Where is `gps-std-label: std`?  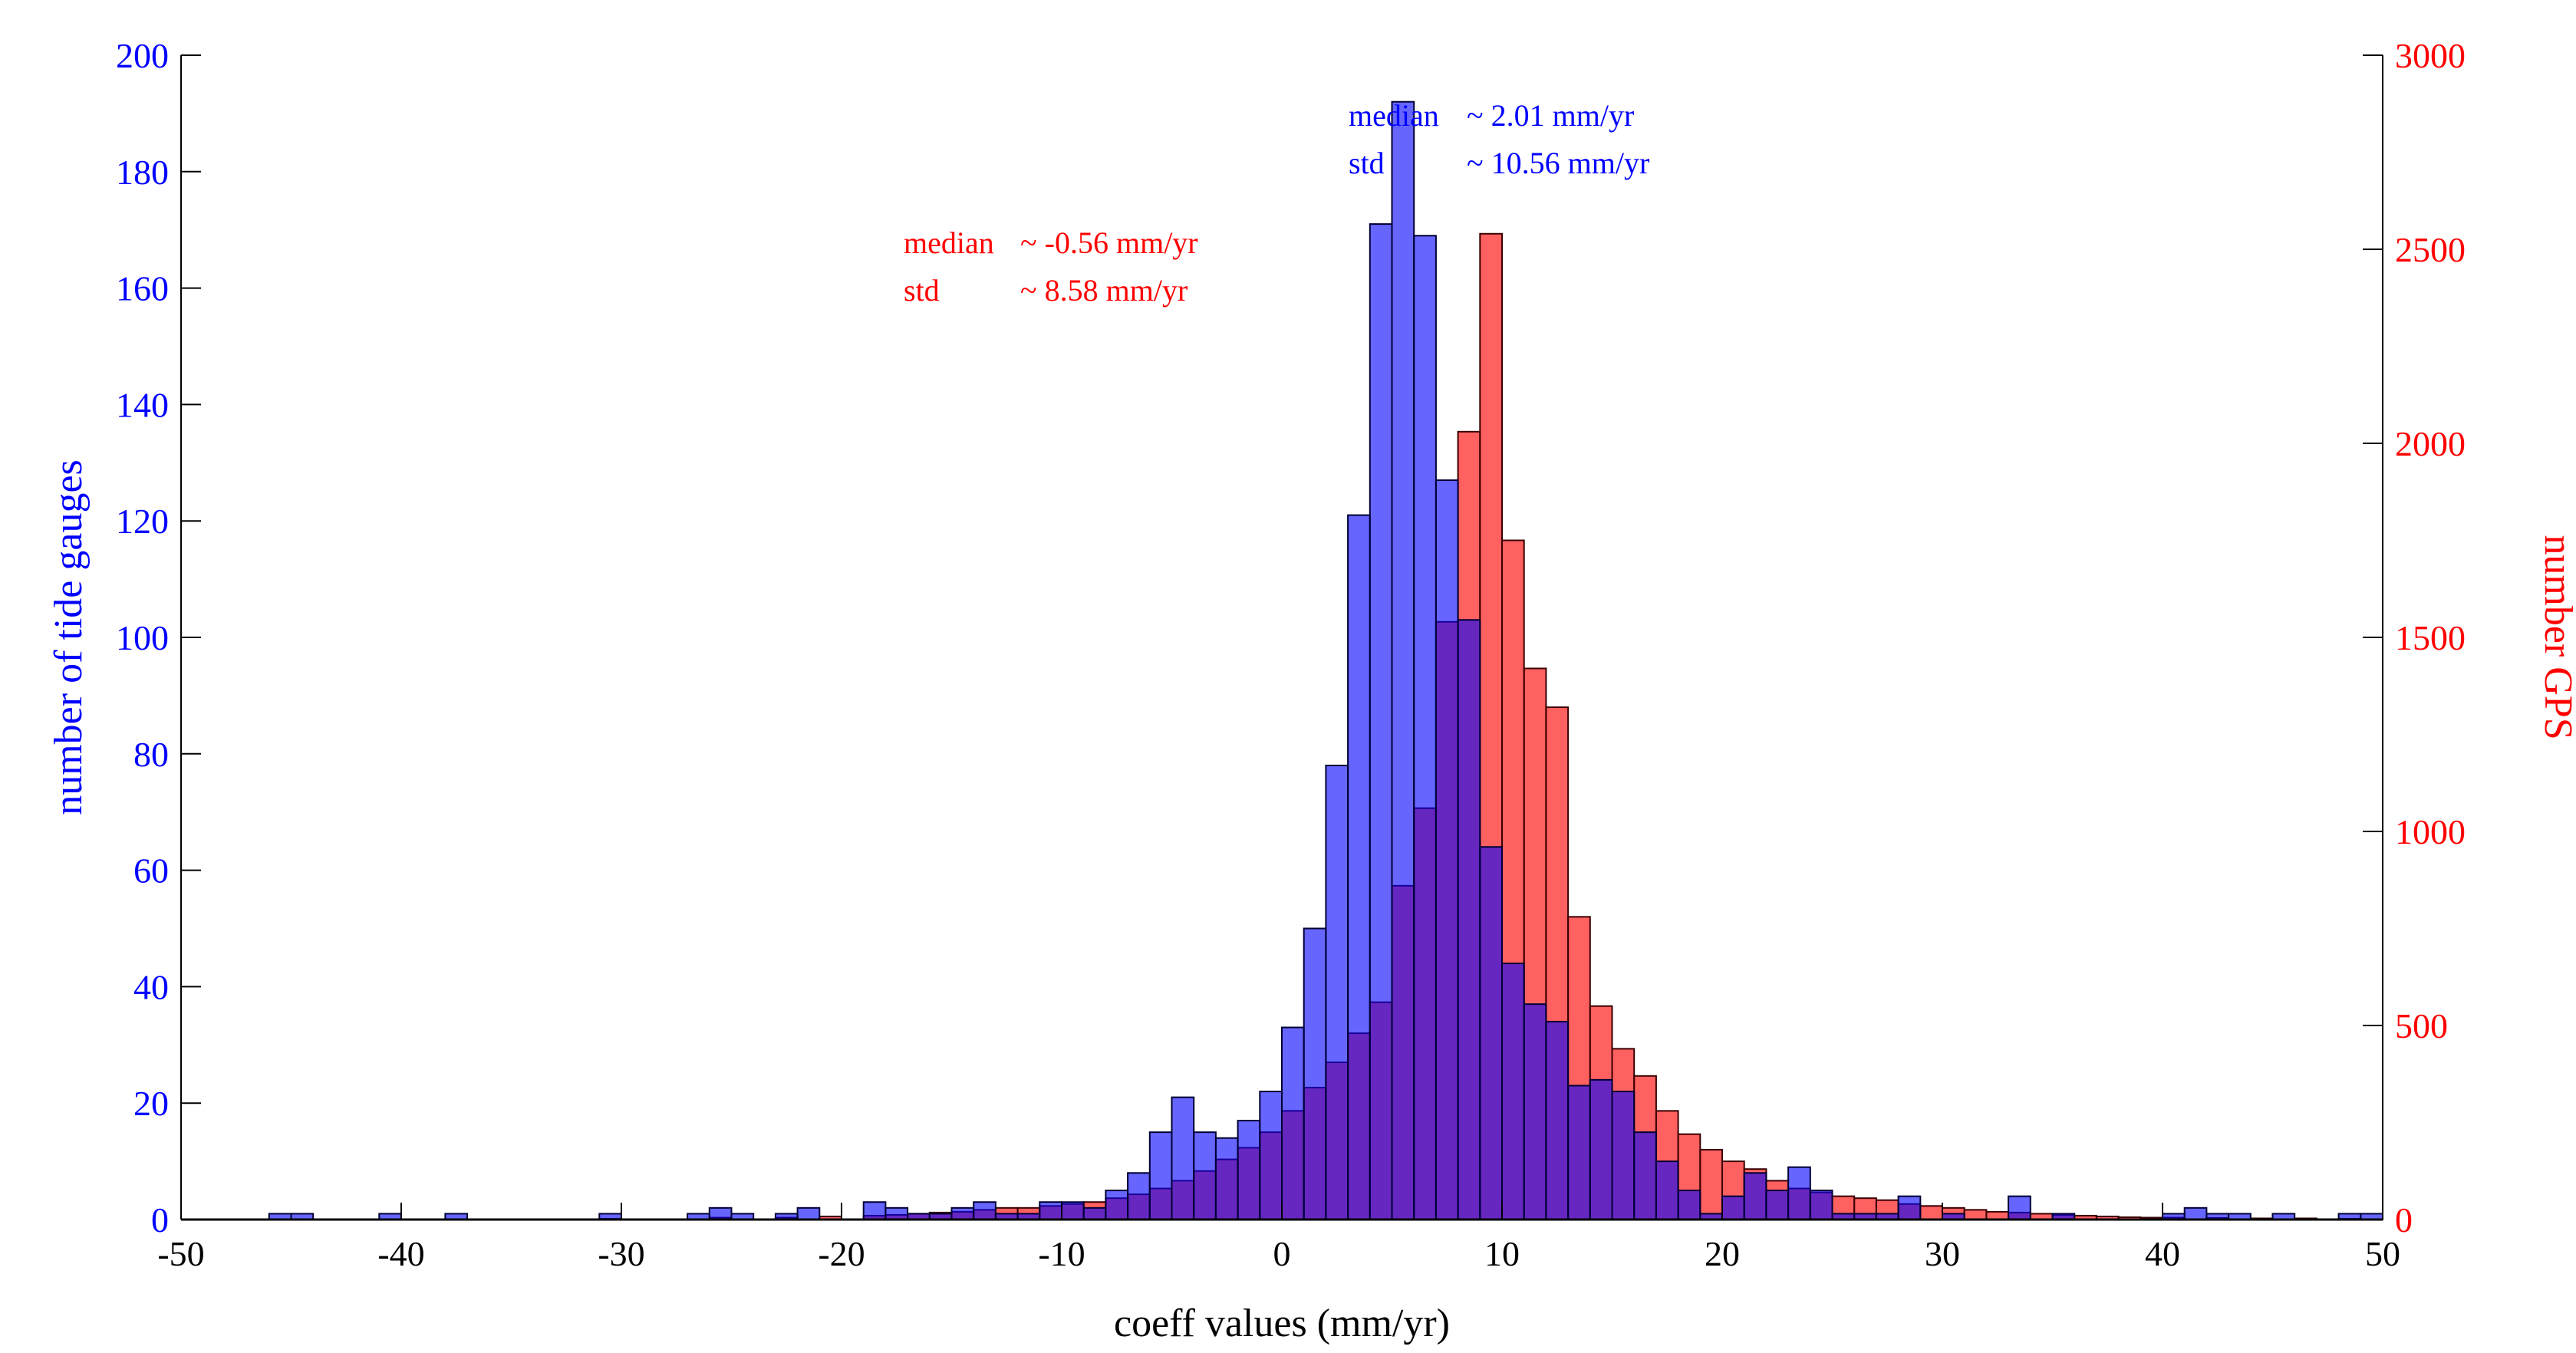
gps-std-label: std is located at coordinates (922, 290).